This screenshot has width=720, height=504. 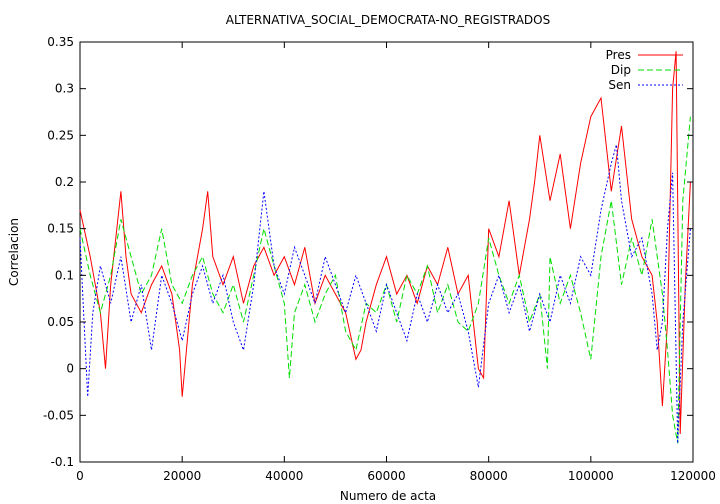 I want to click on x-axis-label: Numero de acta, so click(x=388, y=496).